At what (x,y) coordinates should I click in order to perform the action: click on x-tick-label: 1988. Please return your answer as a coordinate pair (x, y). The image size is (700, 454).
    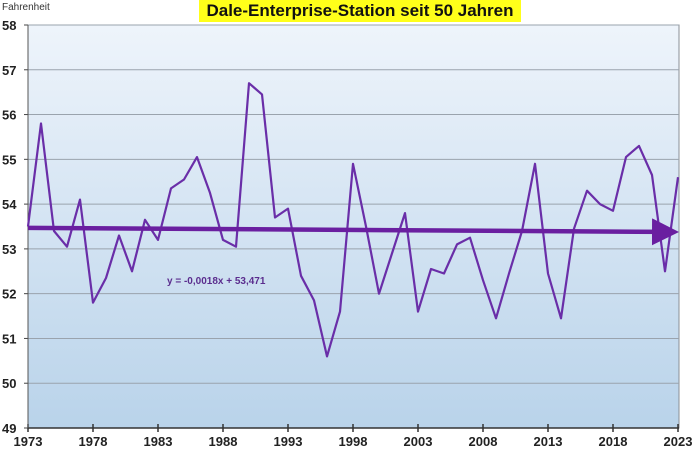
    Looking at the image, I should click on (223, 441).